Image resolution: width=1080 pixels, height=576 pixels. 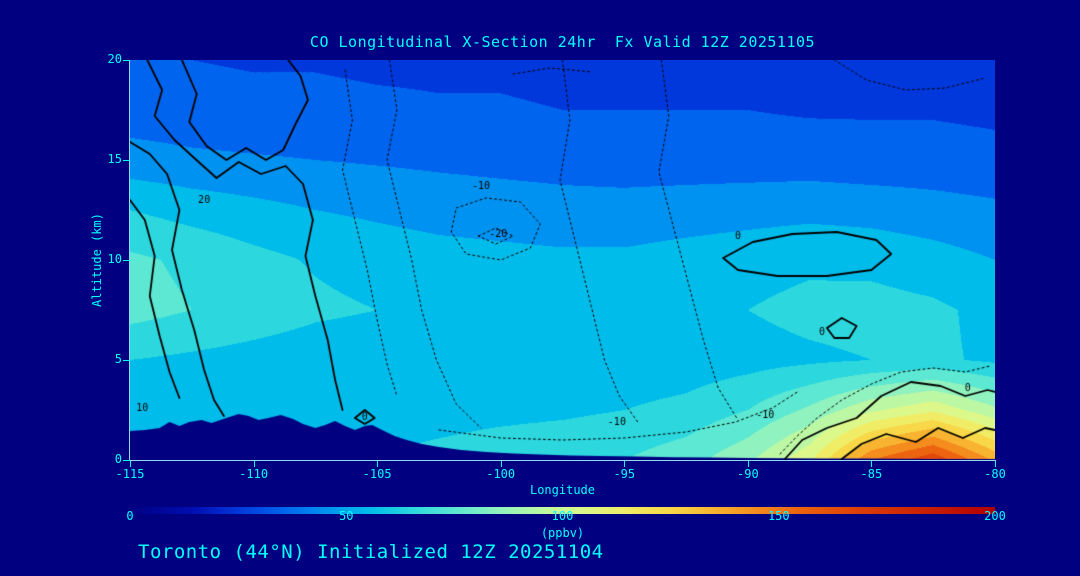 What do you see at coordinates (118, 459) in the screenshot?
I see `y-tick-label: 0` at bounding box center [118, 459].